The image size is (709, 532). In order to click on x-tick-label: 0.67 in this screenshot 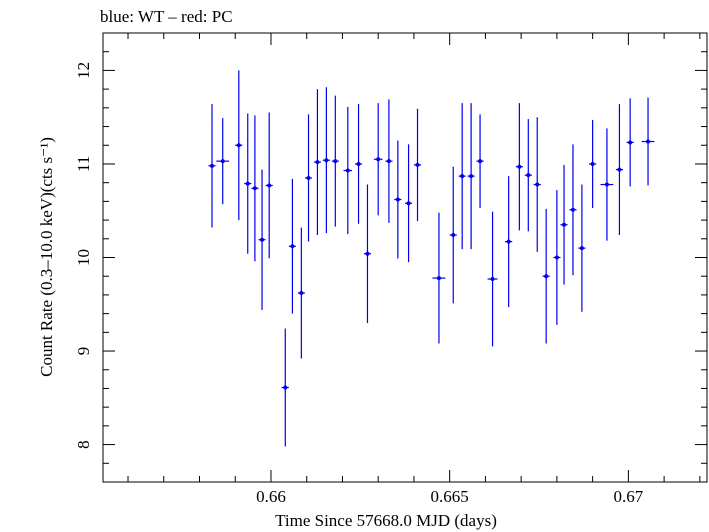, I will do `click(628, 496)`.